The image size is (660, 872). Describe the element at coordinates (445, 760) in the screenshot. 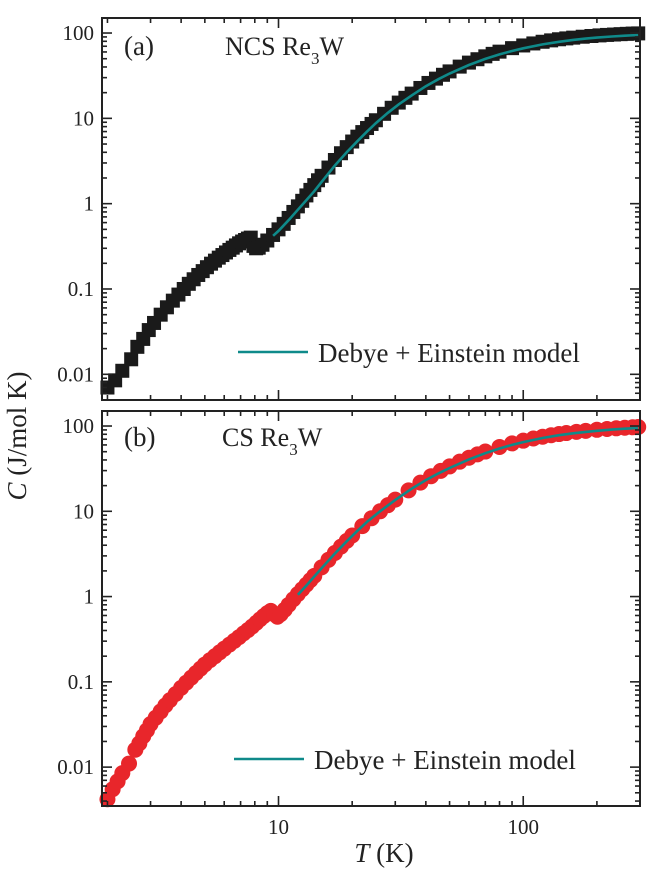

I see `legend-text-b: Debye + Einstein model` at that location.